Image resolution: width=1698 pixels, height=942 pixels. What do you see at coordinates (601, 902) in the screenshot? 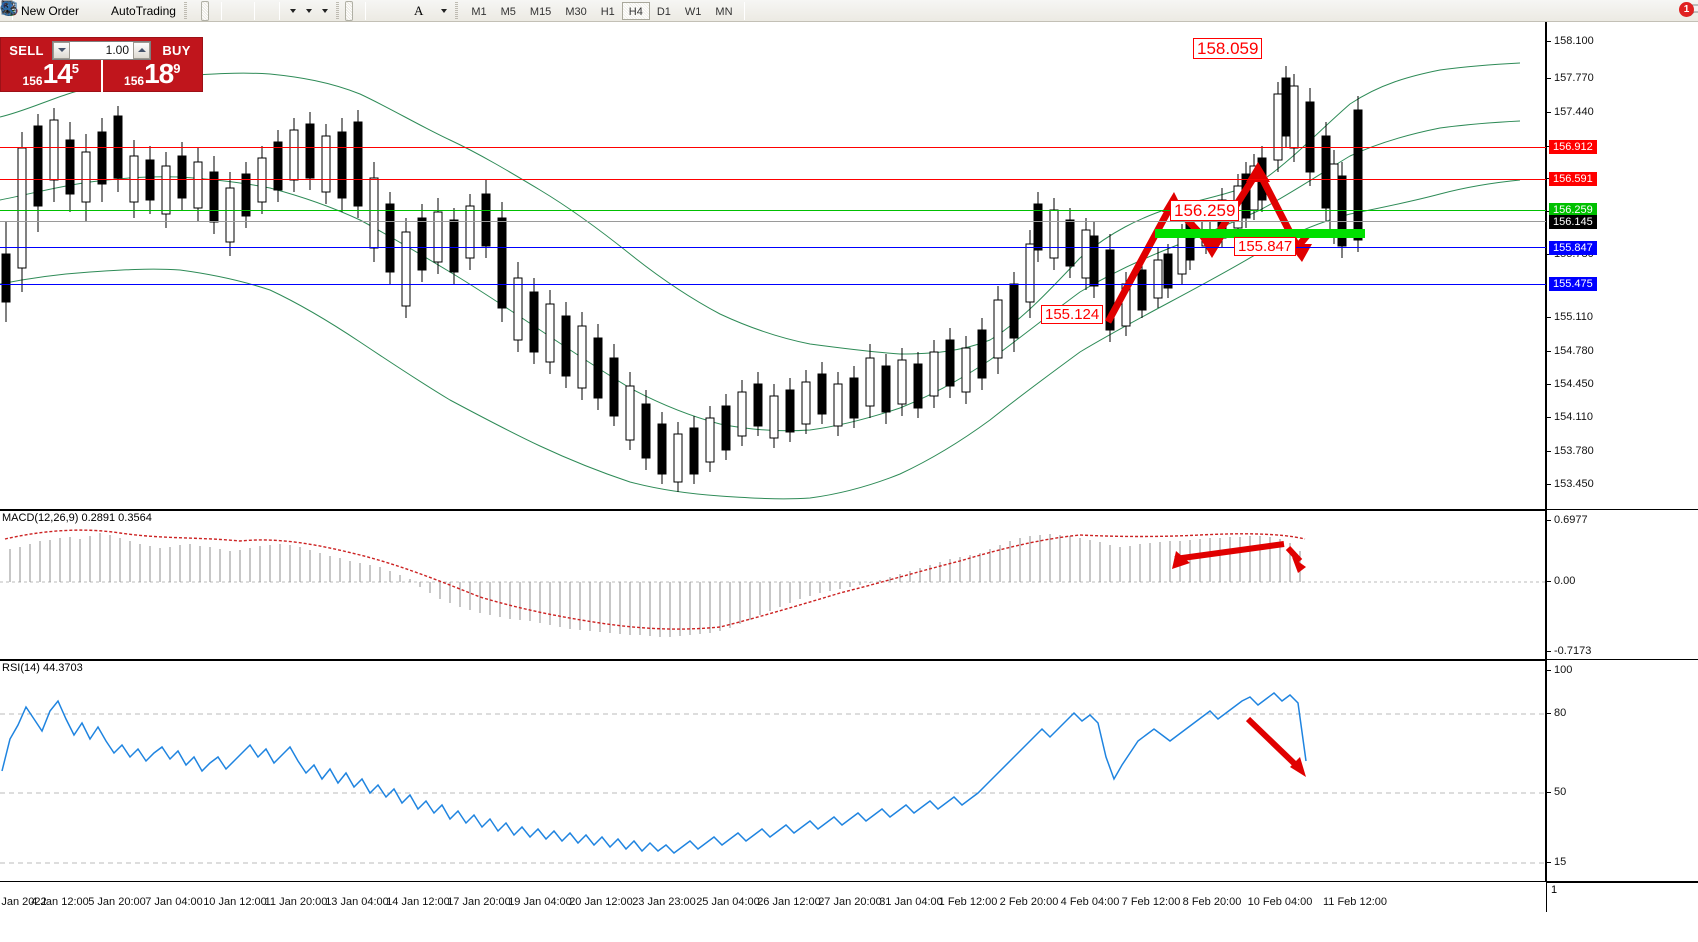
I see `time-label: 20 Jan 12:00` at bounding box center [601, 902].